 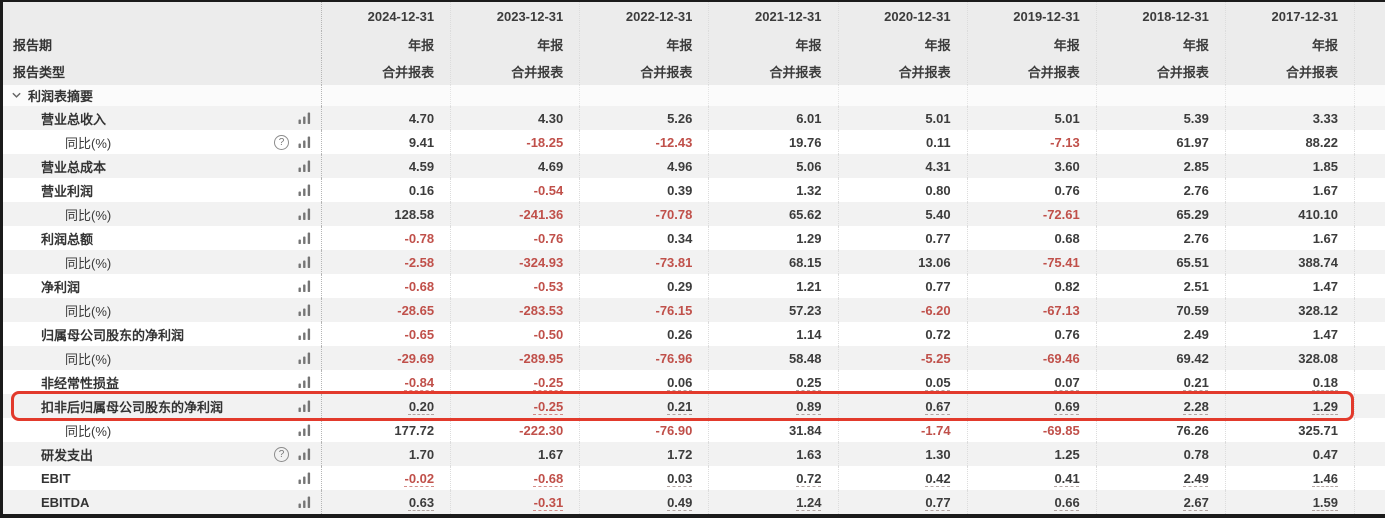 What do you see at coordinates (680, 118) in the screenshot?
I see `value-cell-text: 5.26` at bounding box center [680, 118].